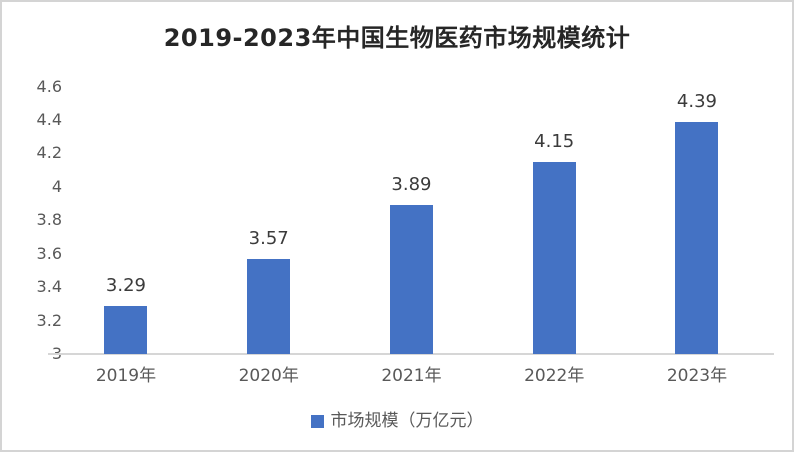  I want to click on y-tick-label: 3.6, so click(49, 253).